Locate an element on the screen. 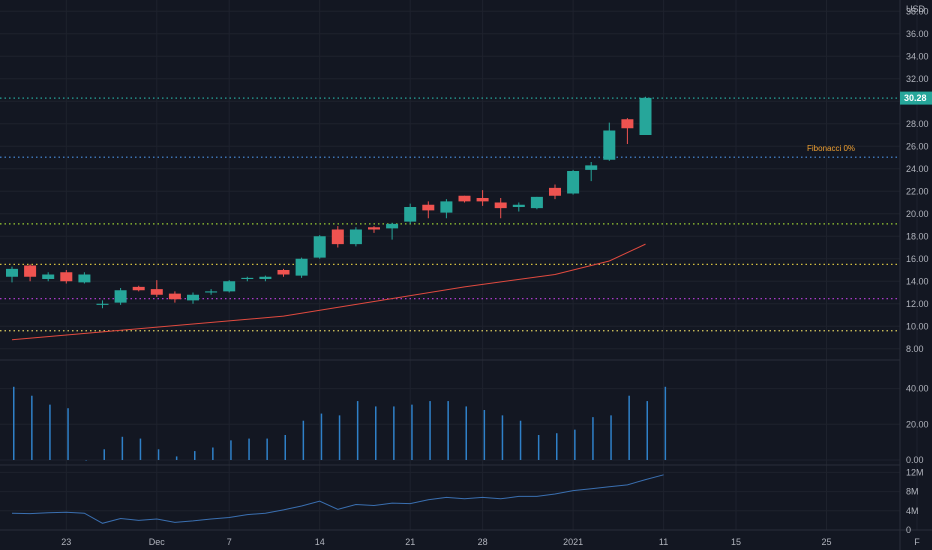 The image size is (932, 550). last-price-tag-bg is located at coordinates (916, 98).